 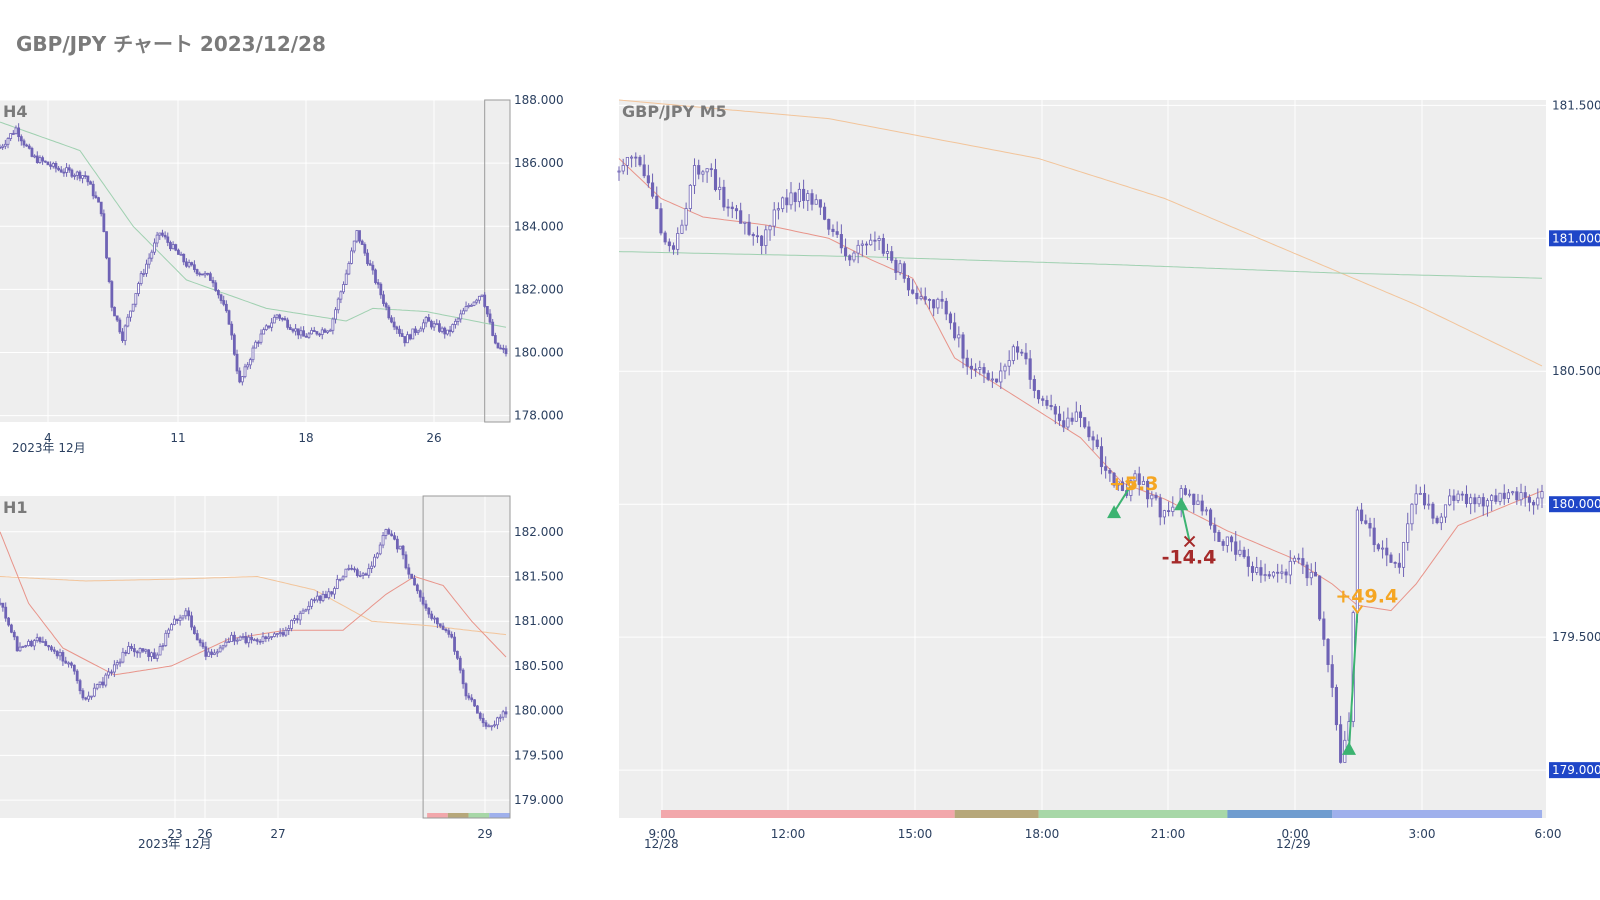 What do you see at coordinates (662, 834) in the screenshot?
I see `m5-x-tick-label: 9:00` at bounding box center [662, 834].